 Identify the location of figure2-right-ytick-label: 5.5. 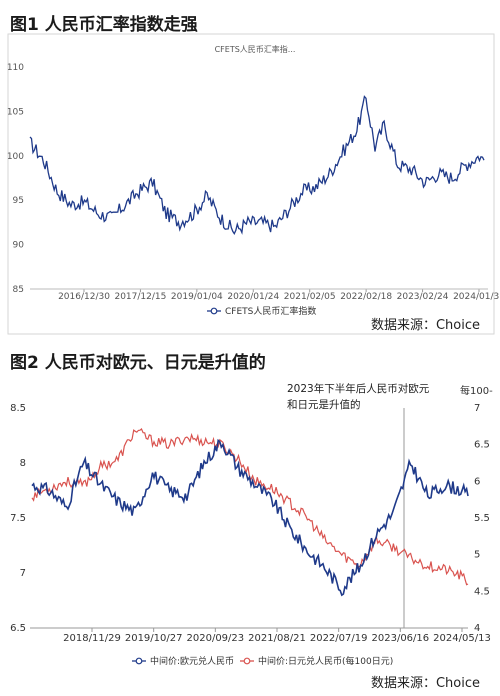
(482, 518).